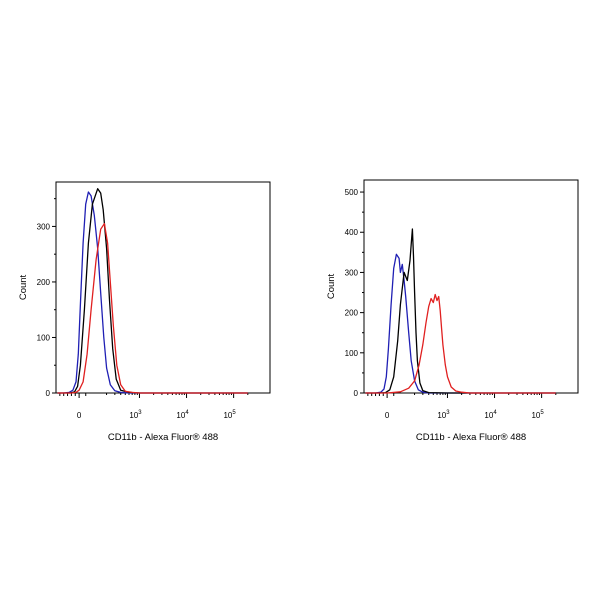 The height and width of the screenshot is (600, 600). Describe the element at coordinates (352, 232) in the screenshot. I see `y-tick-label: 400` at that location.